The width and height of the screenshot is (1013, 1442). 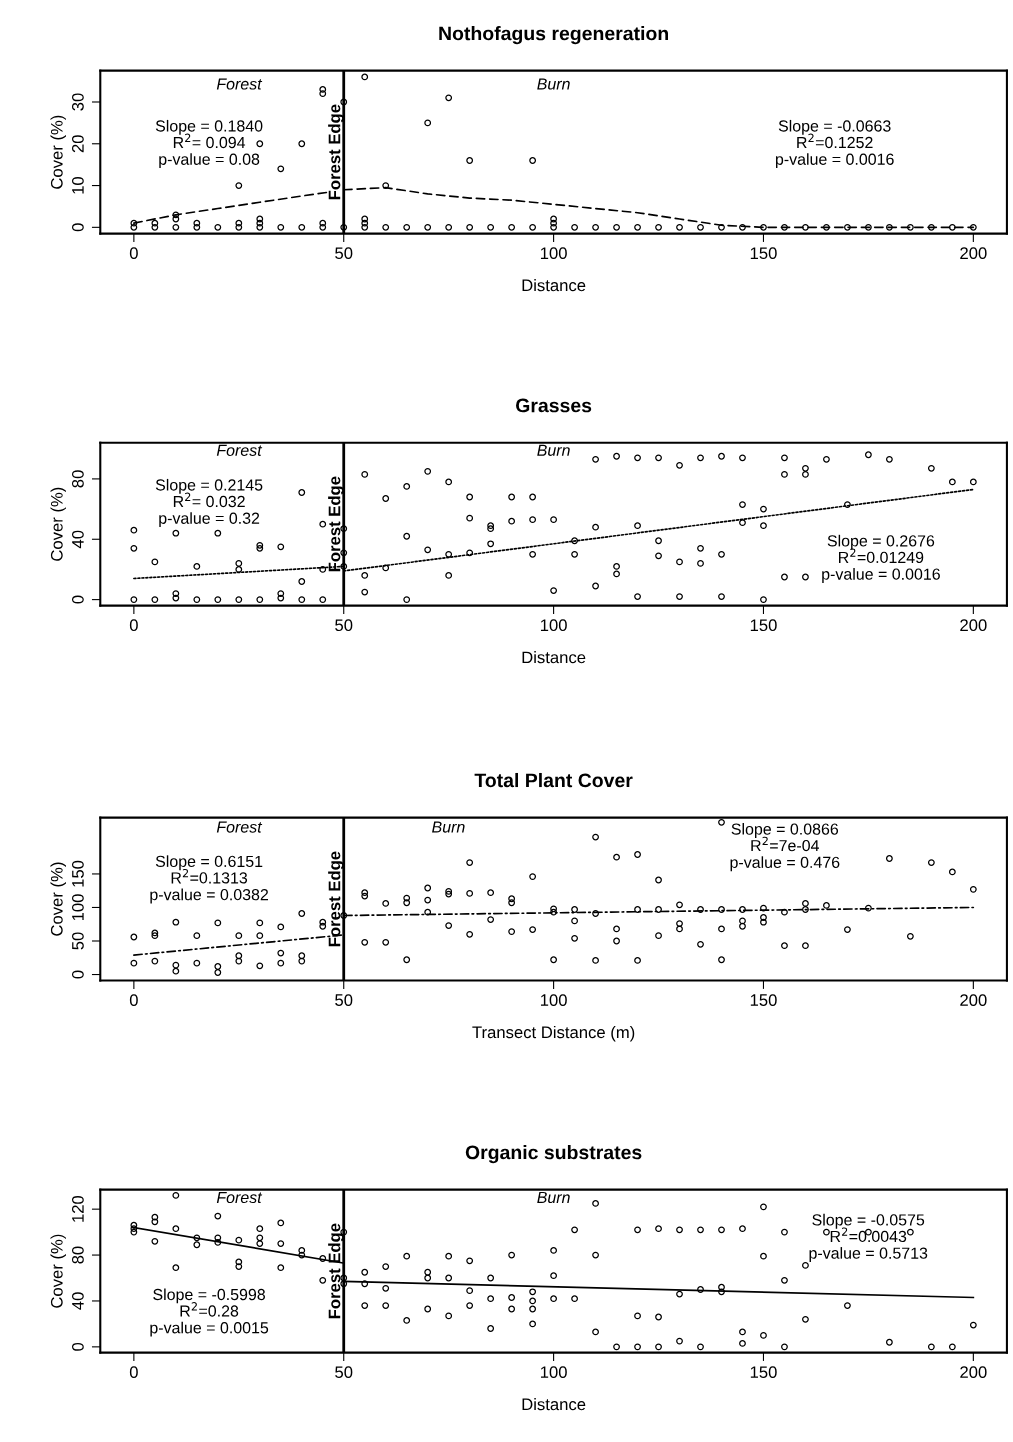 I want to click on y-tick-label: 150, so click(x=78, y=873).